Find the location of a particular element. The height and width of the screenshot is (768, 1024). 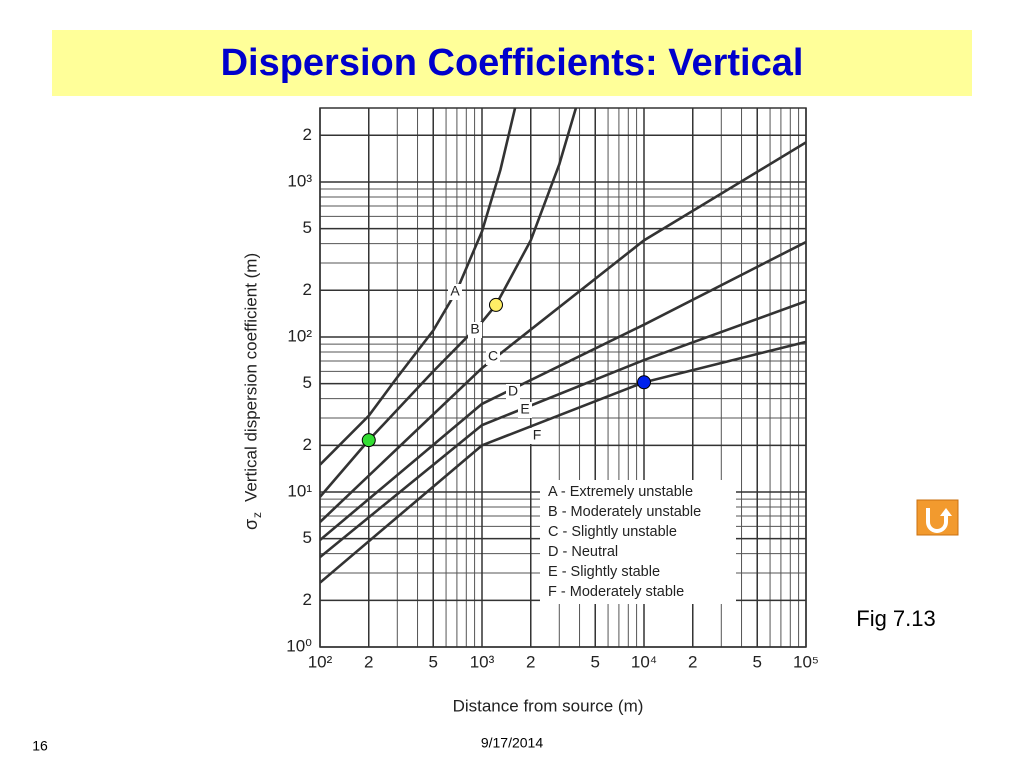

slide-title: Dispersion Coefficients: Vertical is located at coordinates (512, 63).